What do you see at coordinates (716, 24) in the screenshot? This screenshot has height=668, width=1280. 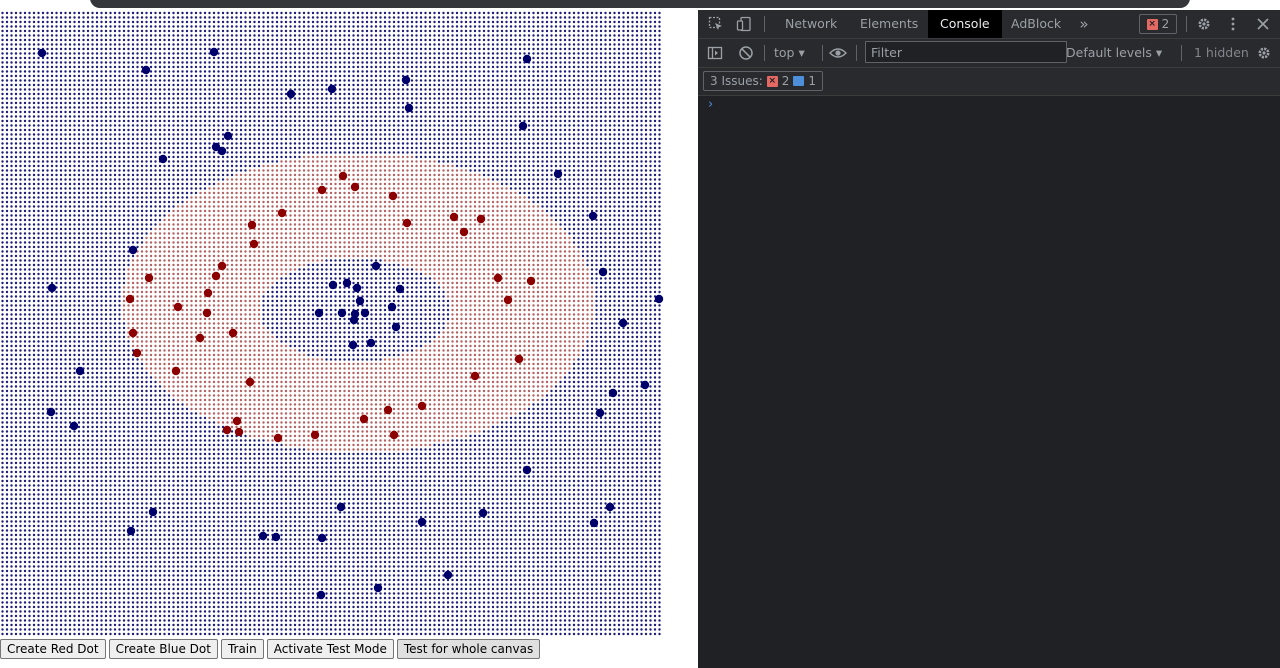 I see `inspect-icon` at bounding box center [716, 24].